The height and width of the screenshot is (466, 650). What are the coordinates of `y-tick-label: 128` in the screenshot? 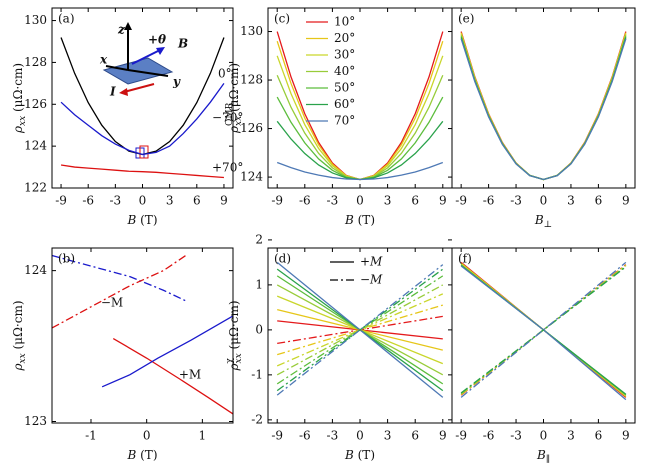 It's located at (35, 62).